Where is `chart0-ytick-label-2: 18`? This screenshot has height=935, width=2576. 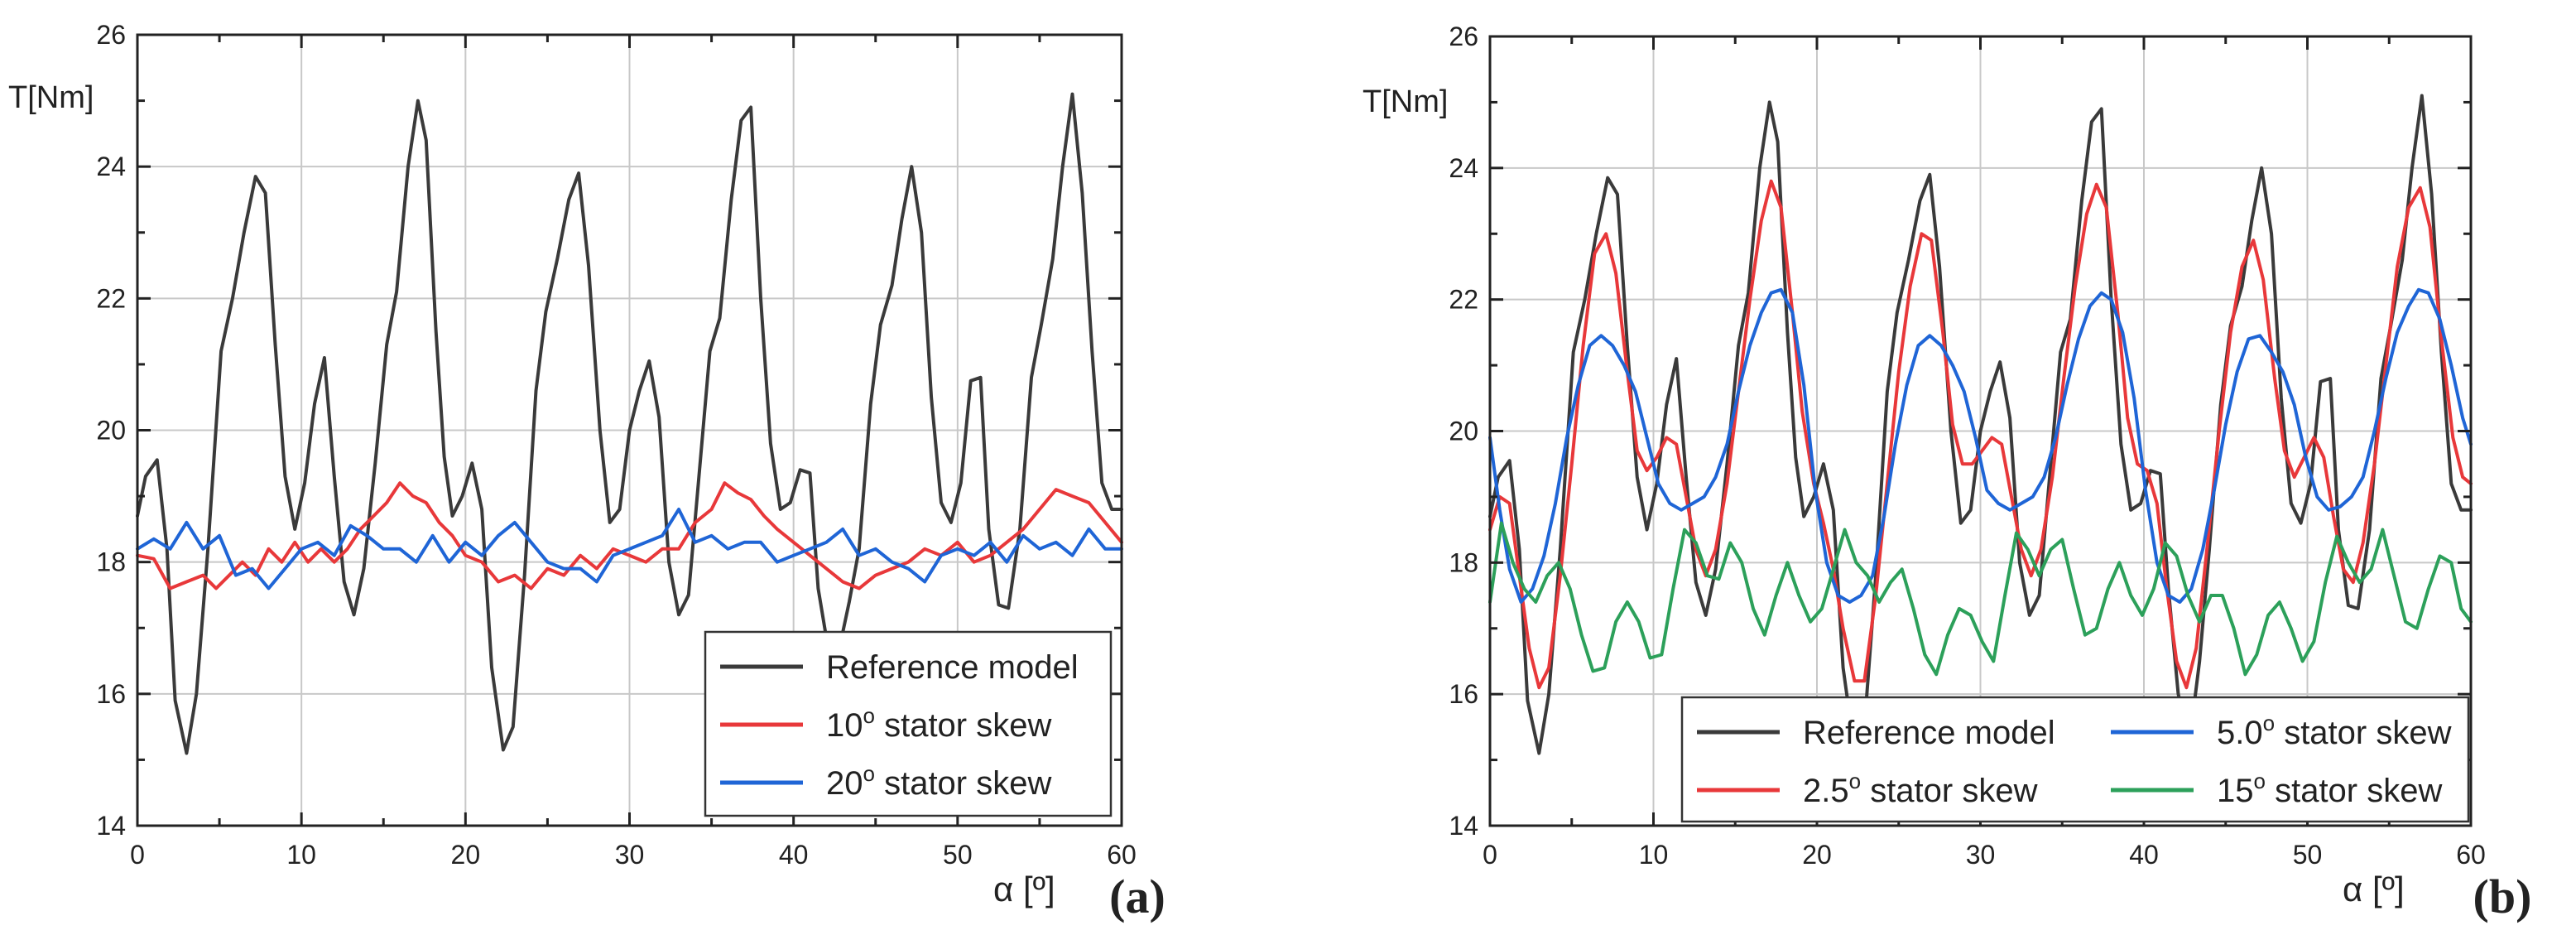 chart0-ytick-label-2: 18 is located at coordinates (111, 562).